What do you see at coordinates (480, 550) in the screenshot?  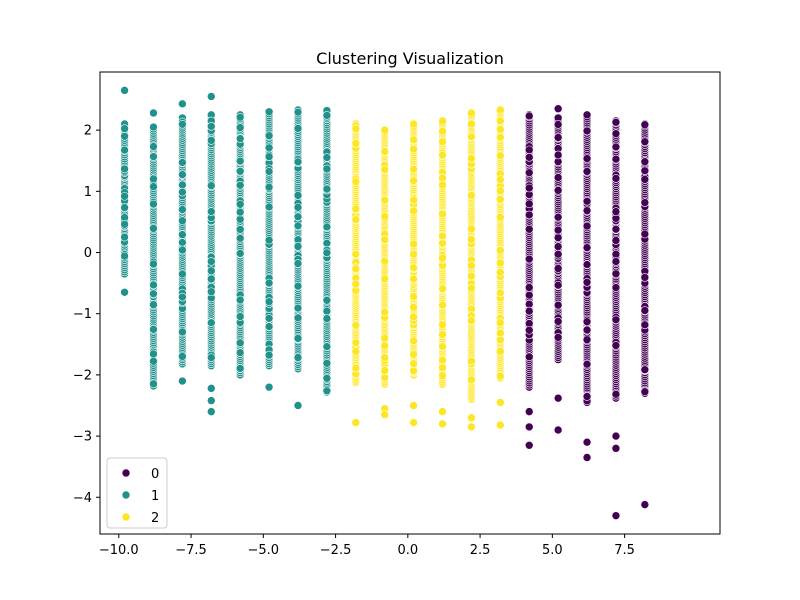 I see `x-tick-label: 2.5` at bounding box center [480, 550].